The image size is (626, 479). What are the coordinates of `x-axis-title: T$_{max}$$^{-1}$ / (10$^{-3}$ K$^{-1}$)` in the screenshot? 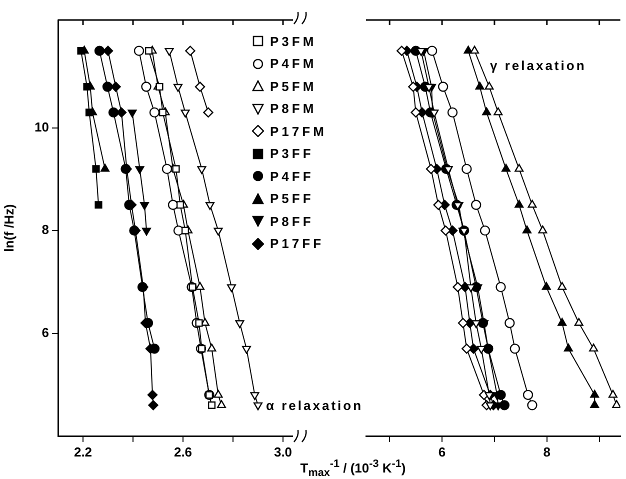 It's located at (353, 468).